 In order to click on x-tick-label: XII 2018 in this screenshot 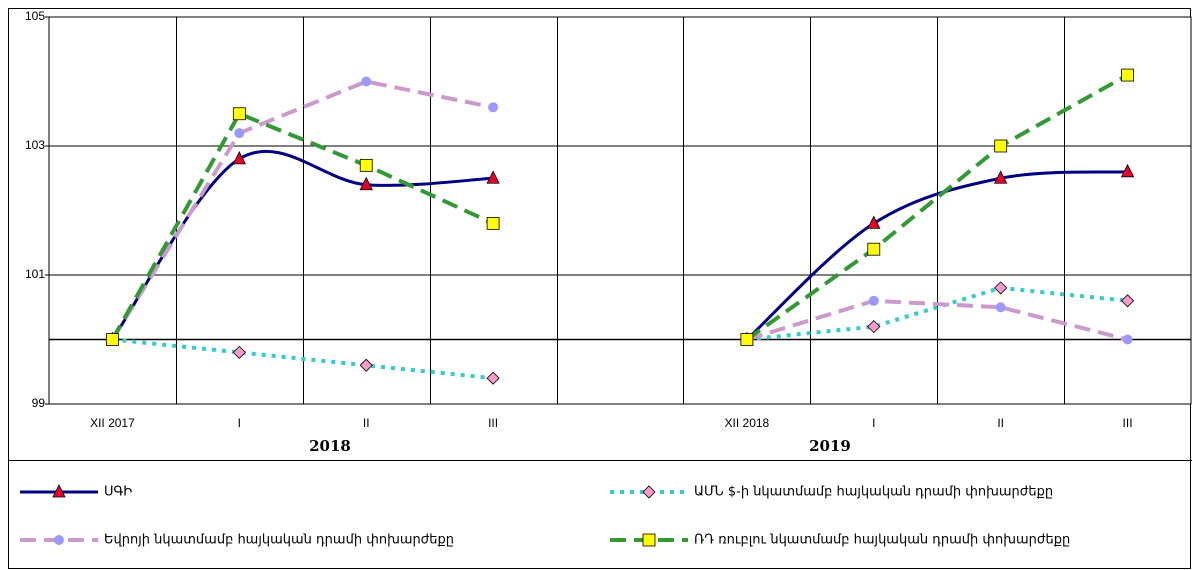, I will do `click(747, 423)`.